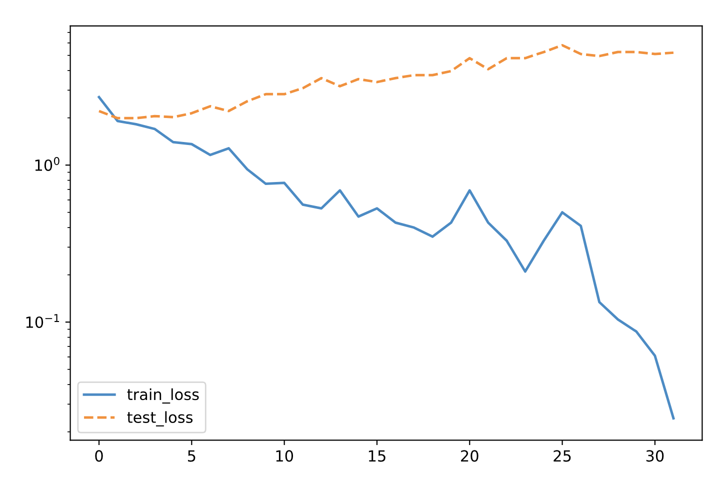 The image size is (710, 480). What do you see at coordinates (377, 456) in the screenshot?
I see `x-tick-label: 15` at bounding box center [377, 456].